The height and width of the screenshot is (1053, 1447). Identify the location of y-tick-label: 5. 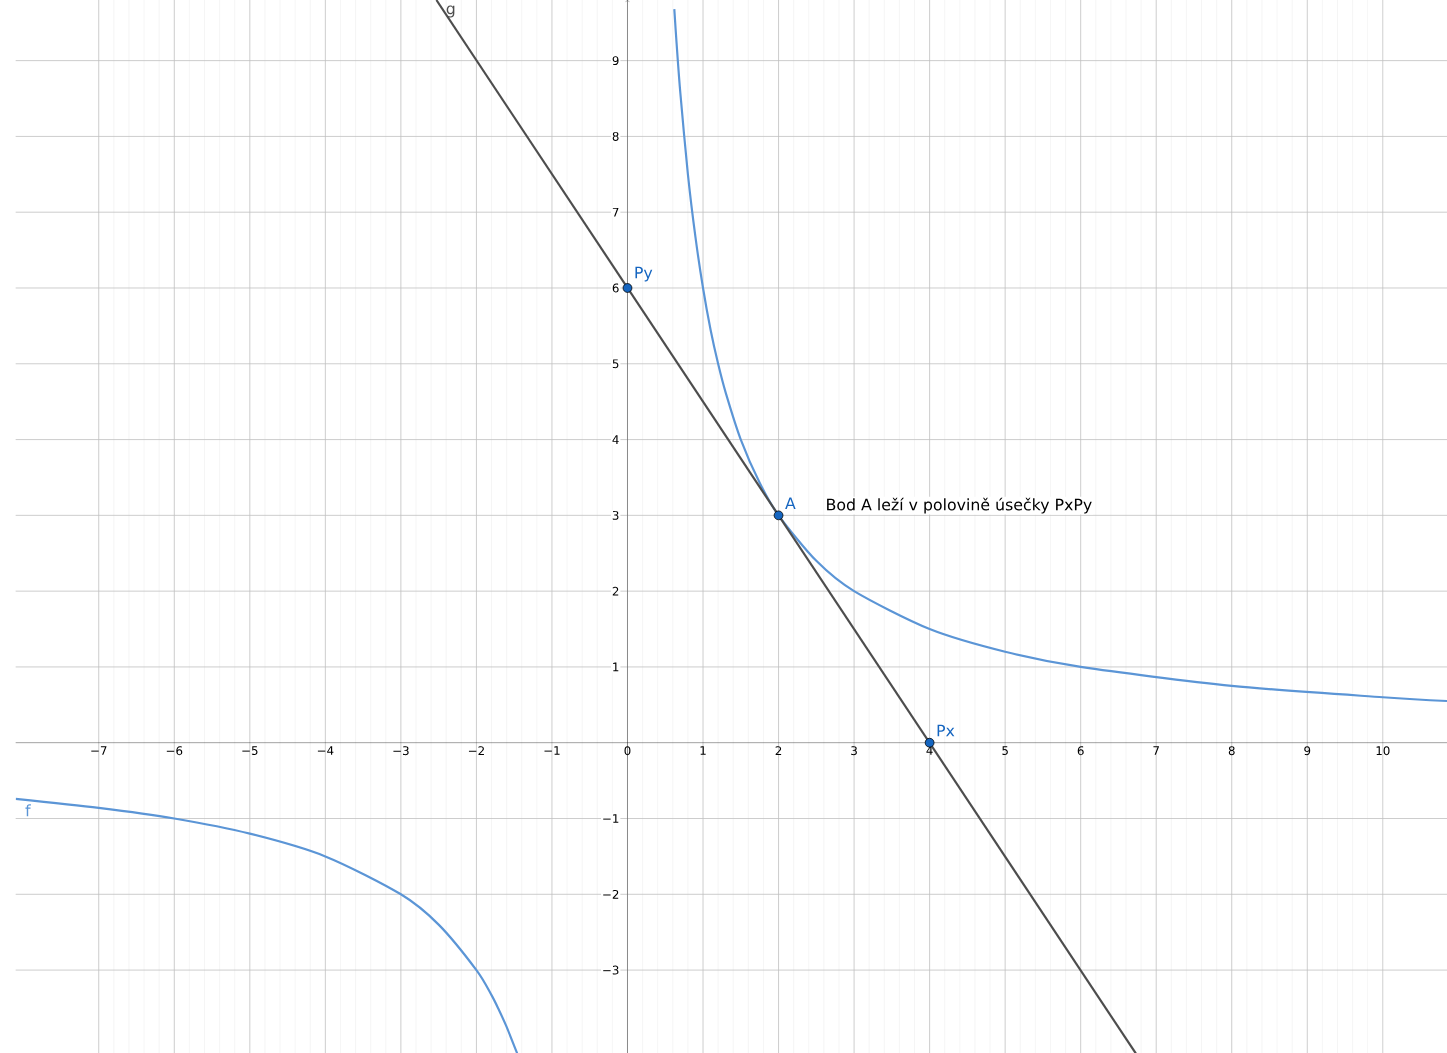
(615, 363).